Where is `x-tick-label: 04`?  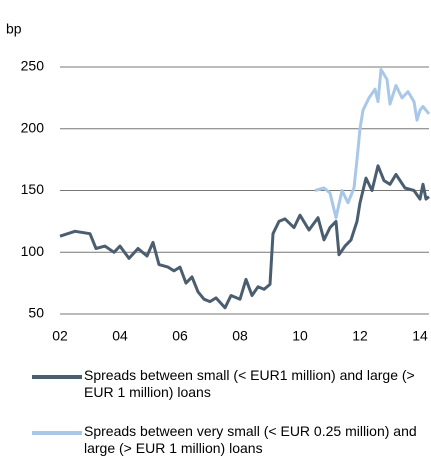
x-tick-label: 04 is located at coordinates (120, 336).